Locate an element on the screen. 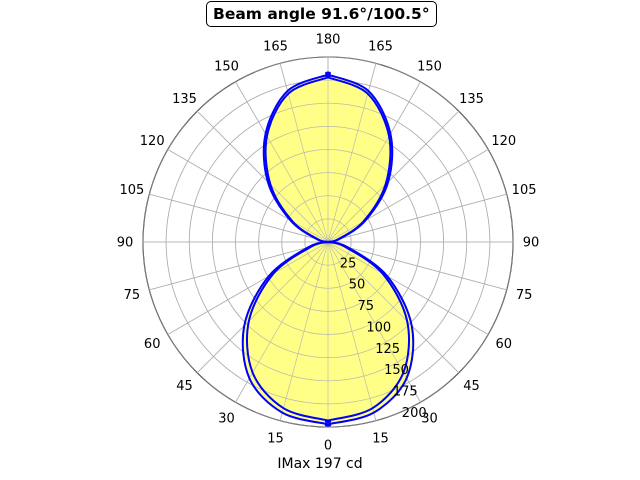  radial-tick-labels: 25 50 75 100 125 150 175 200 is located at coordinates (383, 338).